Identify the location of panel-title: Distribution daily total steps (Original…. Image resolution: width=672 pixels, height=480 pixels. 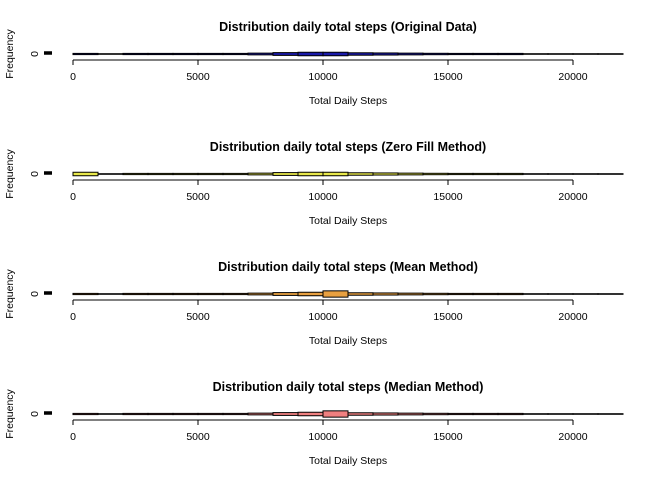
(348, 27).